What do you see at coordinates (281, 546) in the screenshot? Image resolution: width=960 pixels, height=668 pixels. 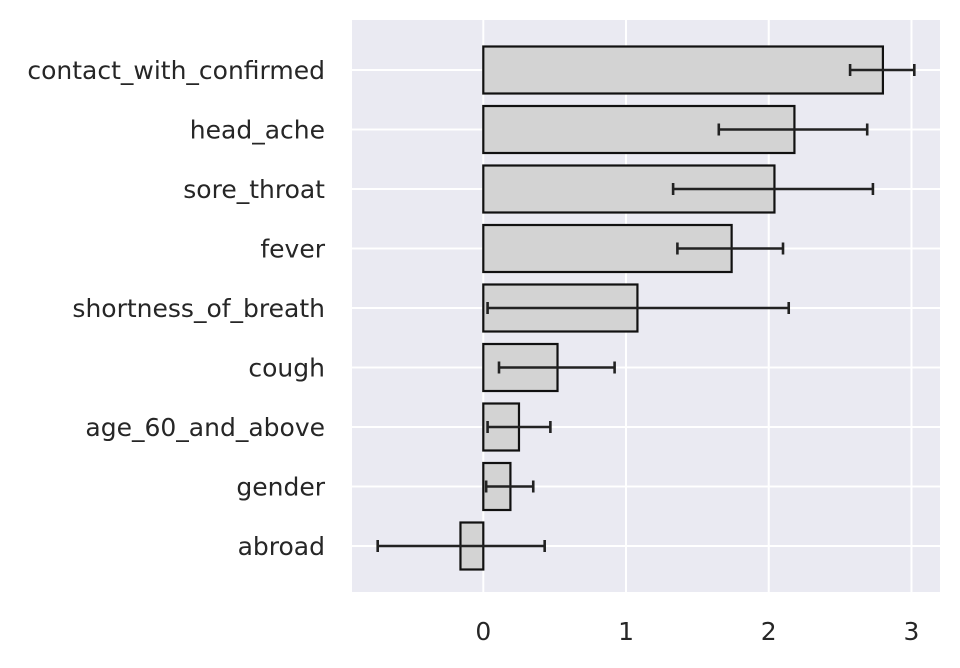 I see `y-tick-label: abroad` at bounding box center [281, 546].